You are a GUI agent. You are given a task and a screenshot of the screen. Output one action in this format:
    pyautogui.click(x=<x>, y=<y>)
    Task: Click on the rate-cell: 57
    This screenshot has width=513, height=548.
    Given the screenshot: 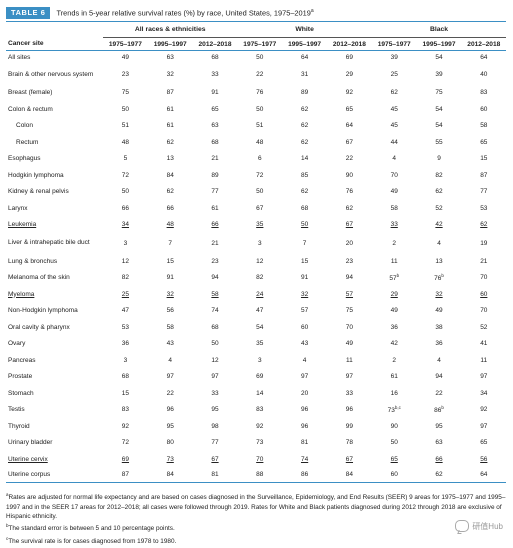 What is the action you would take?
    pyautogui.click(x=304, y=311)
    